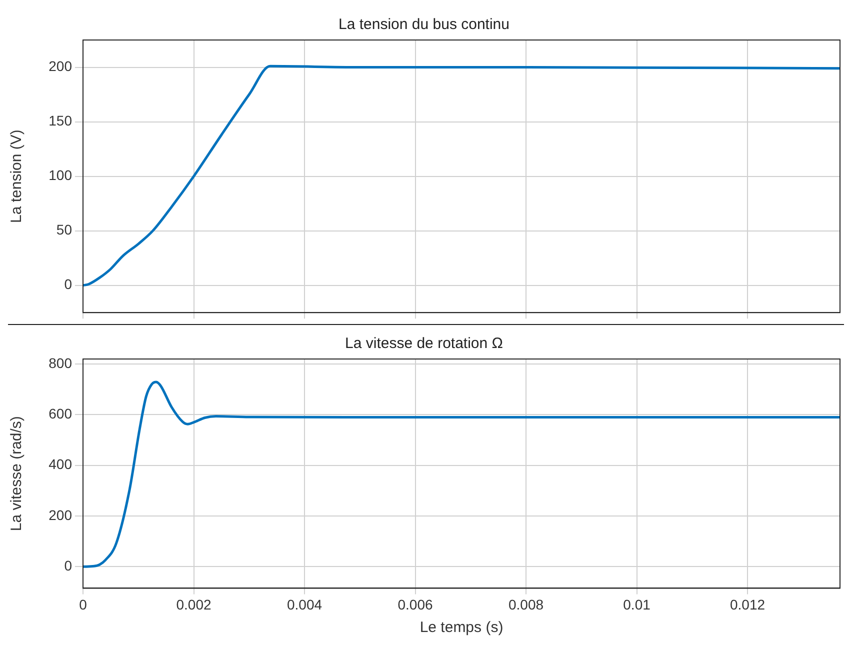 The image size is (846, 655). I want to click on x-tick-label: 0.004, so click(304, 604).